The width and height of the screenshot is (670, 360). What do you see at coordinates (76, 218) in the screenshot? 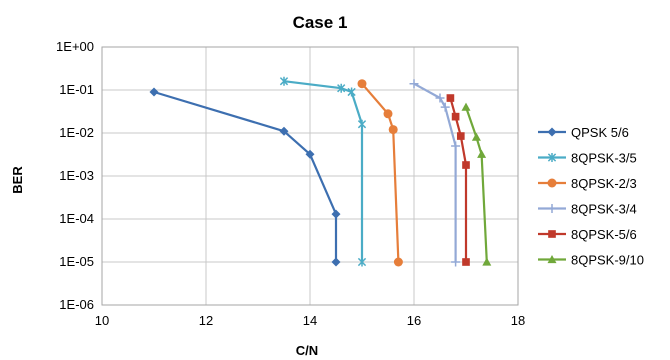
I see `y-tick-label: 1E-04` at bounding box center [76, 218].